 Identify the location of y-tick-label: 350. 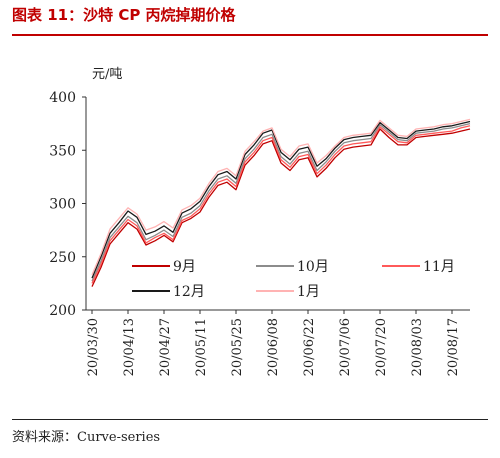
(62, 151).